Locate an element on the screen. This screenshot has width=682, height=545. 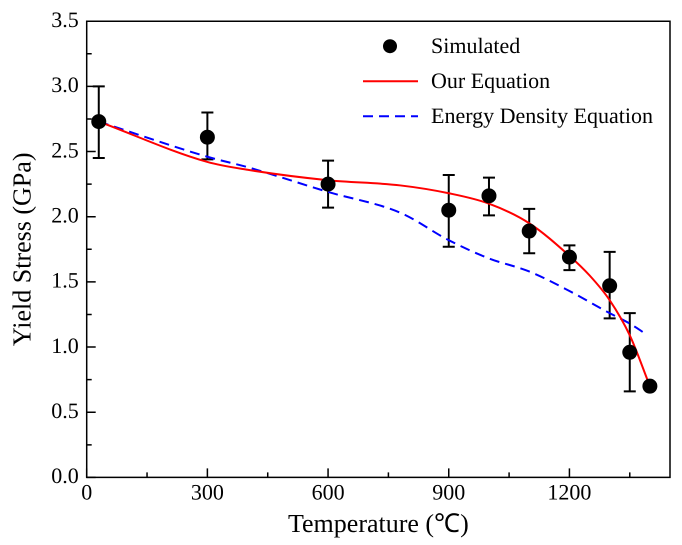
x-tick-label: 1200 is located at coordinates (569, 491).